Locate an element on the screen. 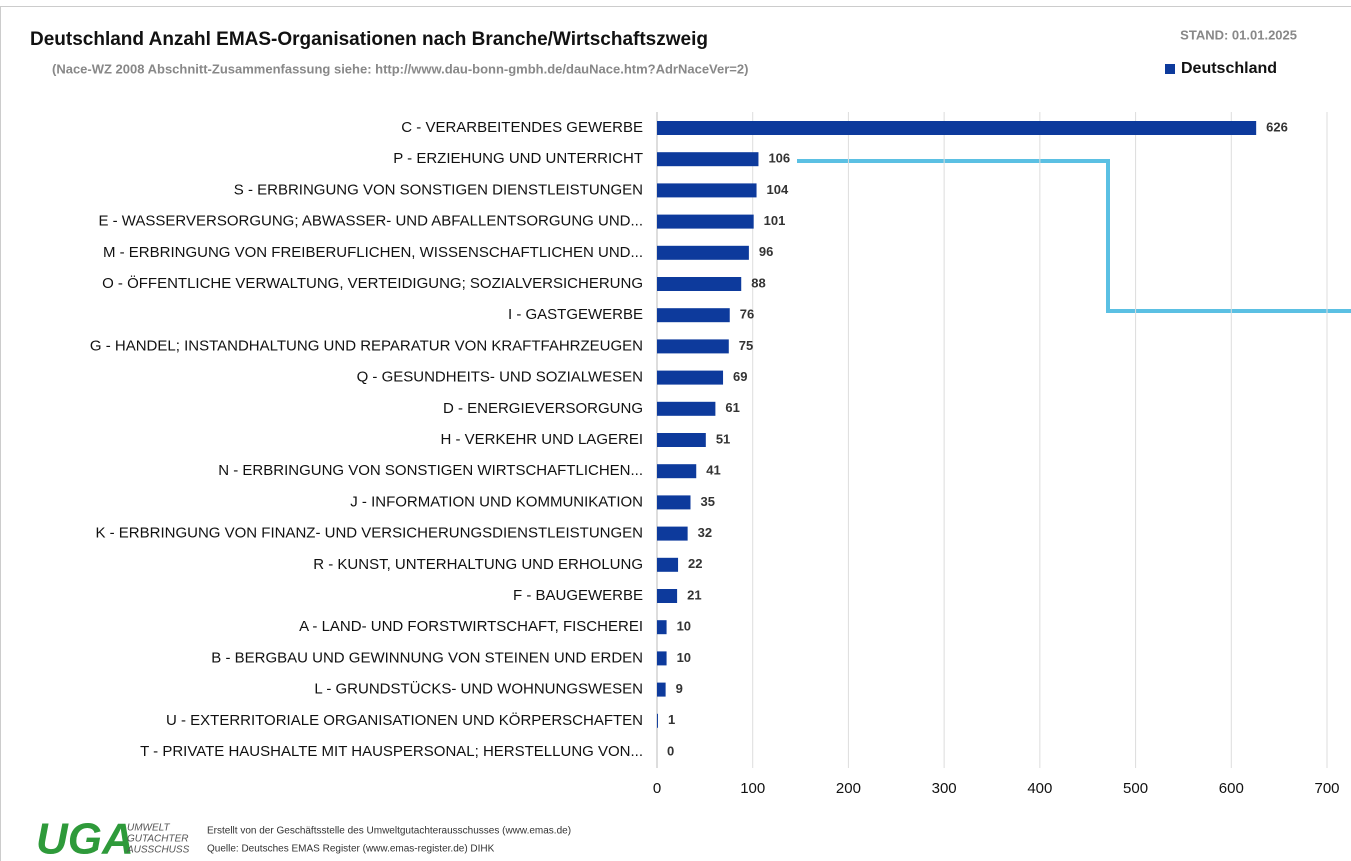 The image size is (1351, 861). x-tick-label: 200 is located at coordinates (848, 788).